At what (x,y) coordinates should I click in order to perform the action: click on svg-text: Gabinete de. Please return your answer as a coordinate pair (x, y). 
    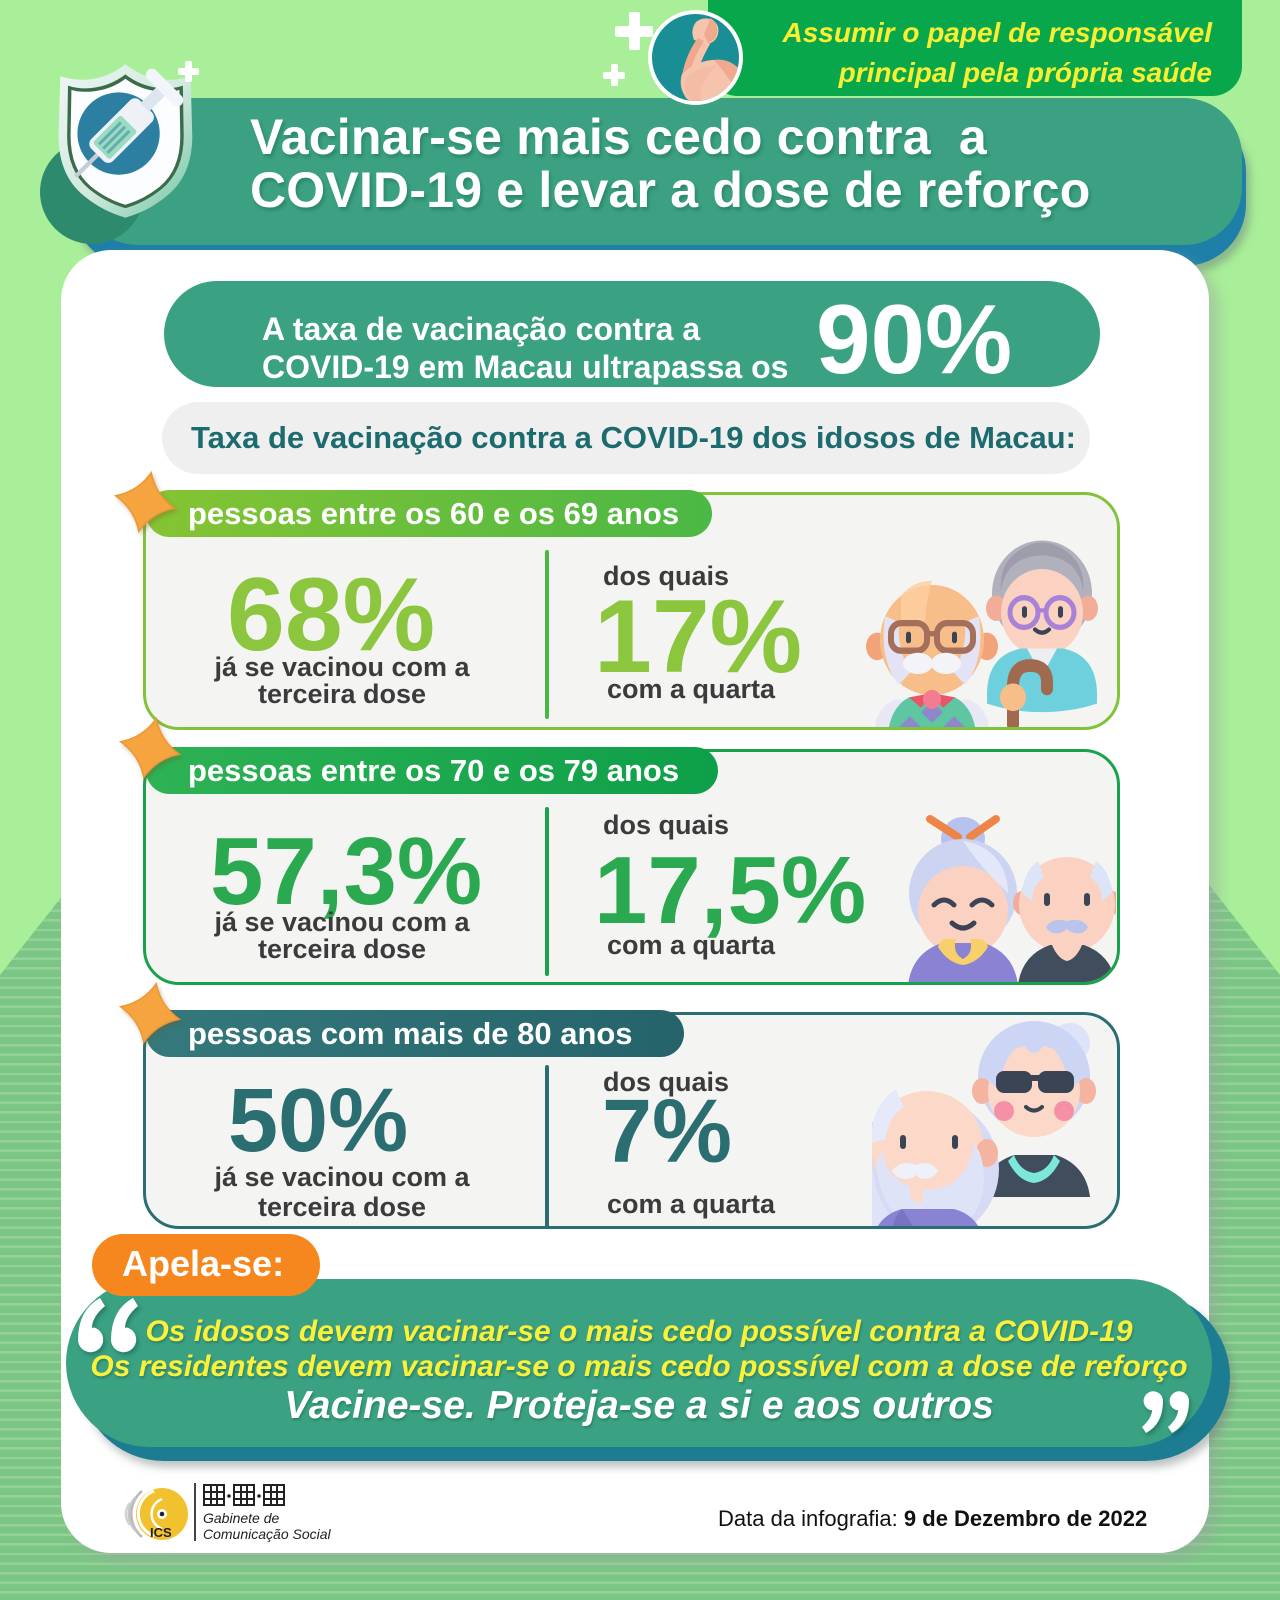
    Looking at the image, I should click on (241, 1518).